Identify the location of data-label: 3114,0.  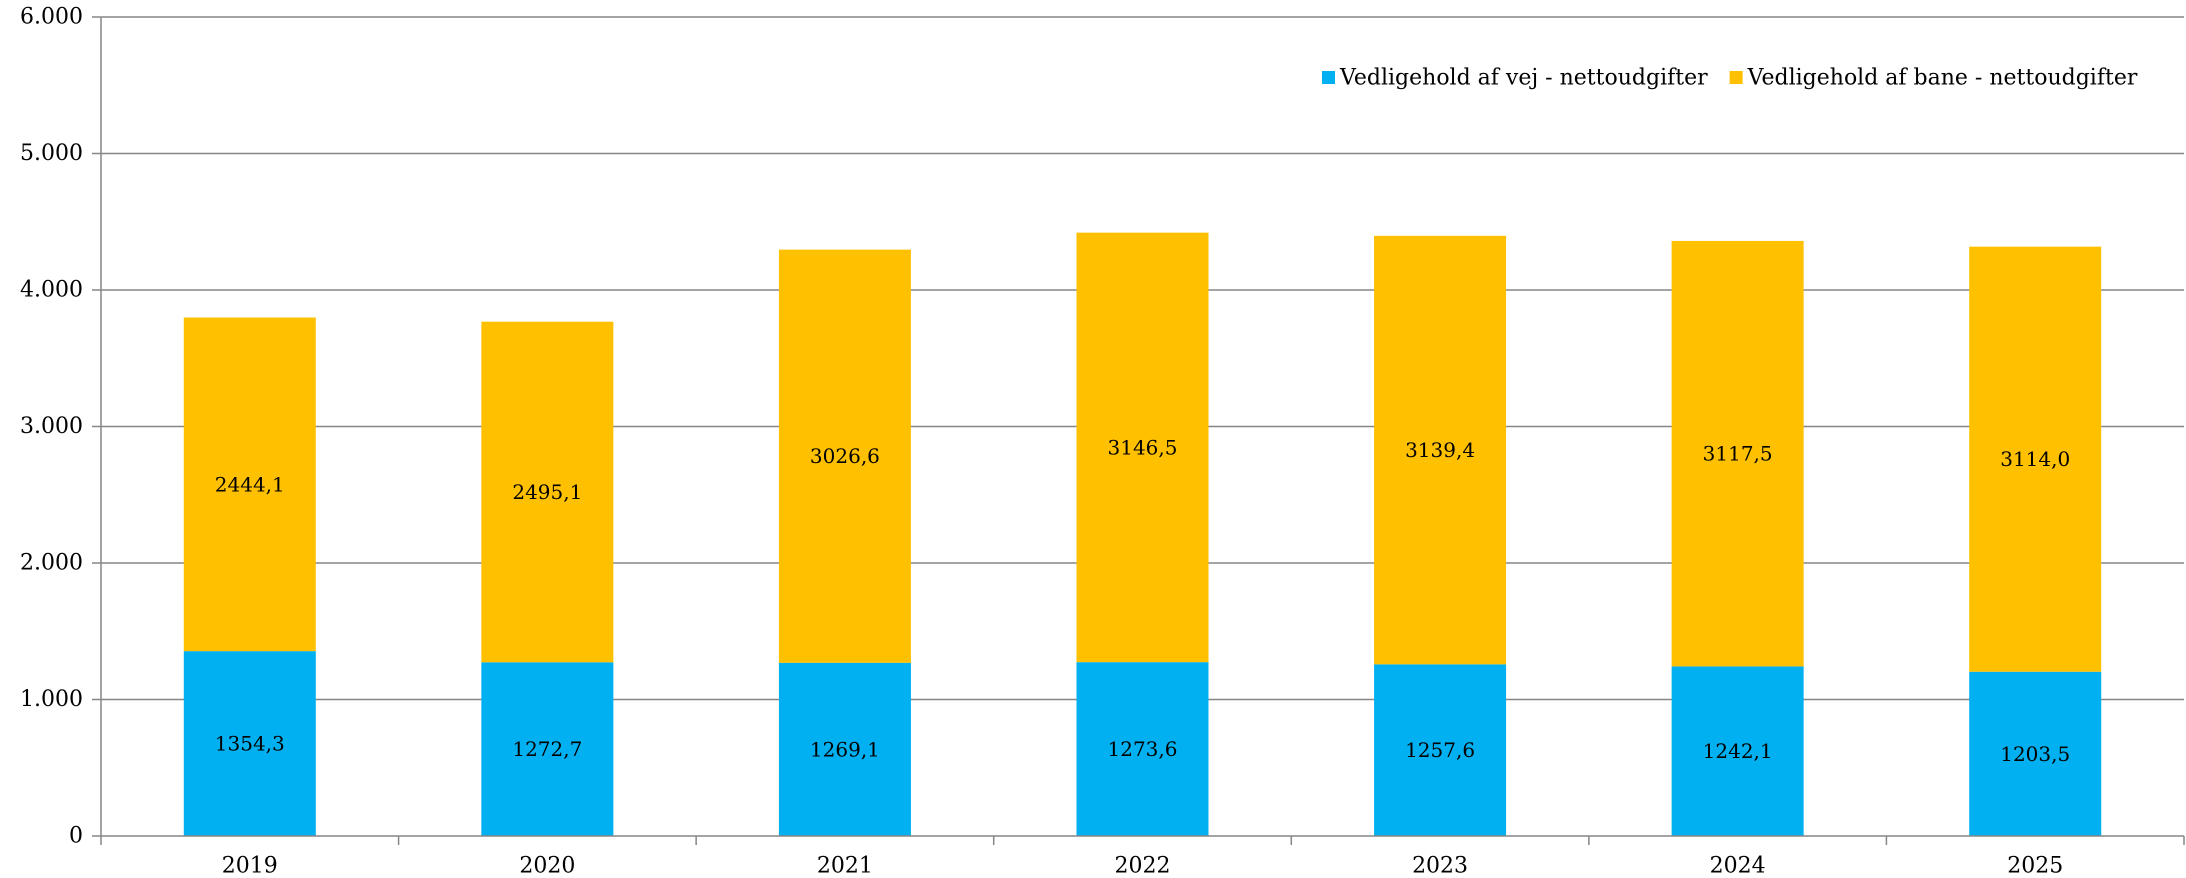
(2035, 459).